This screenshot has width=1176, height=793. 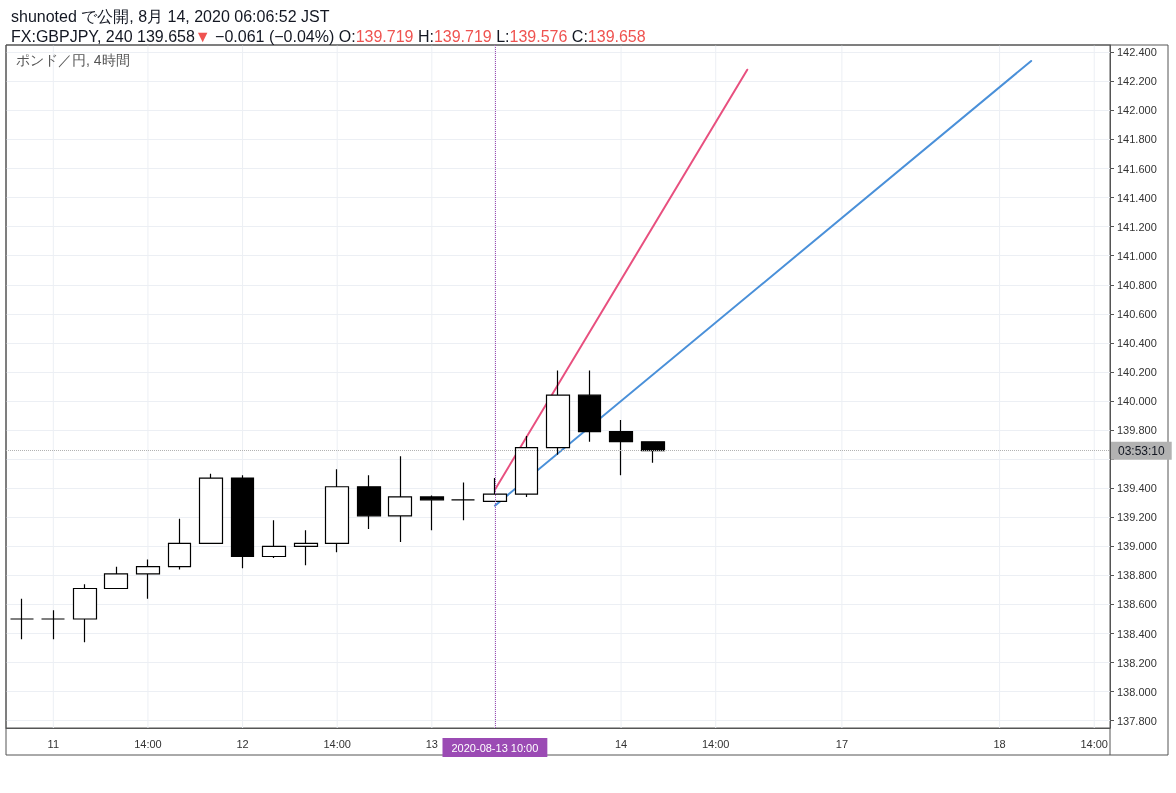 What do you see at coordinates (1137, 110) in the screenshot?
I see `y-tick-label: 142.000` at bounding box center [1137, 110].